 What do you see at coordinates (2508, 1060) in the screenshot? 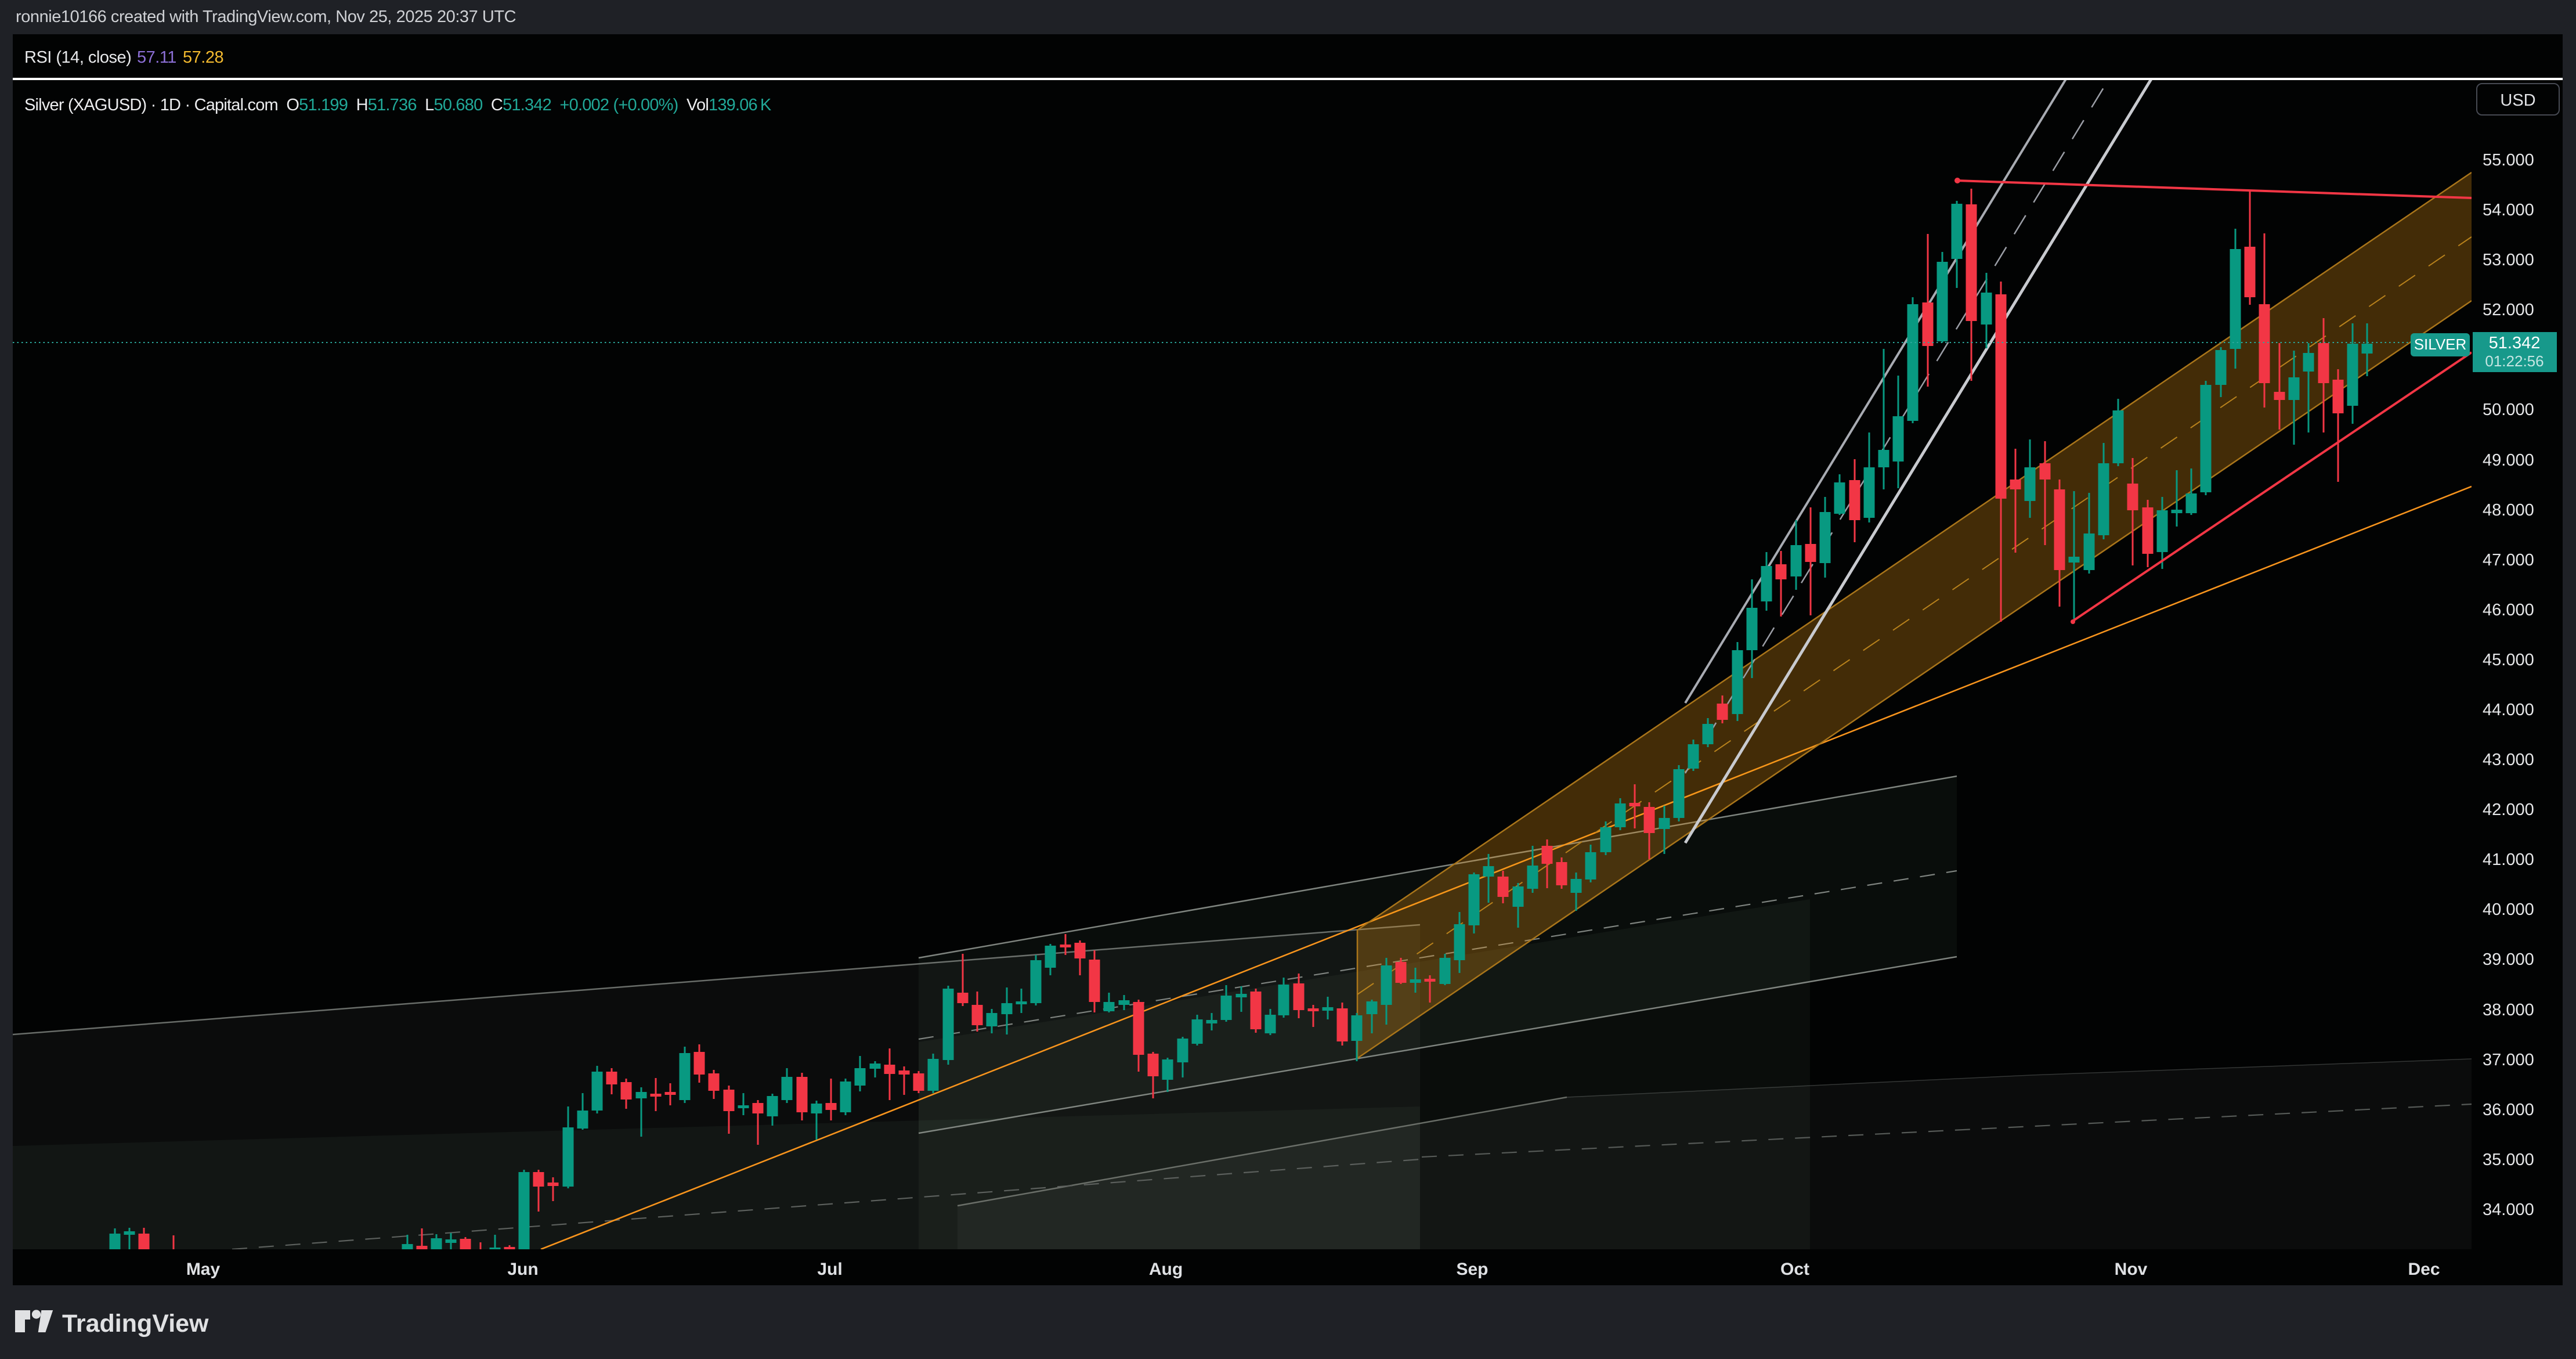
I see `svg-text: 37.000` at bounding box center [2508, 1060].